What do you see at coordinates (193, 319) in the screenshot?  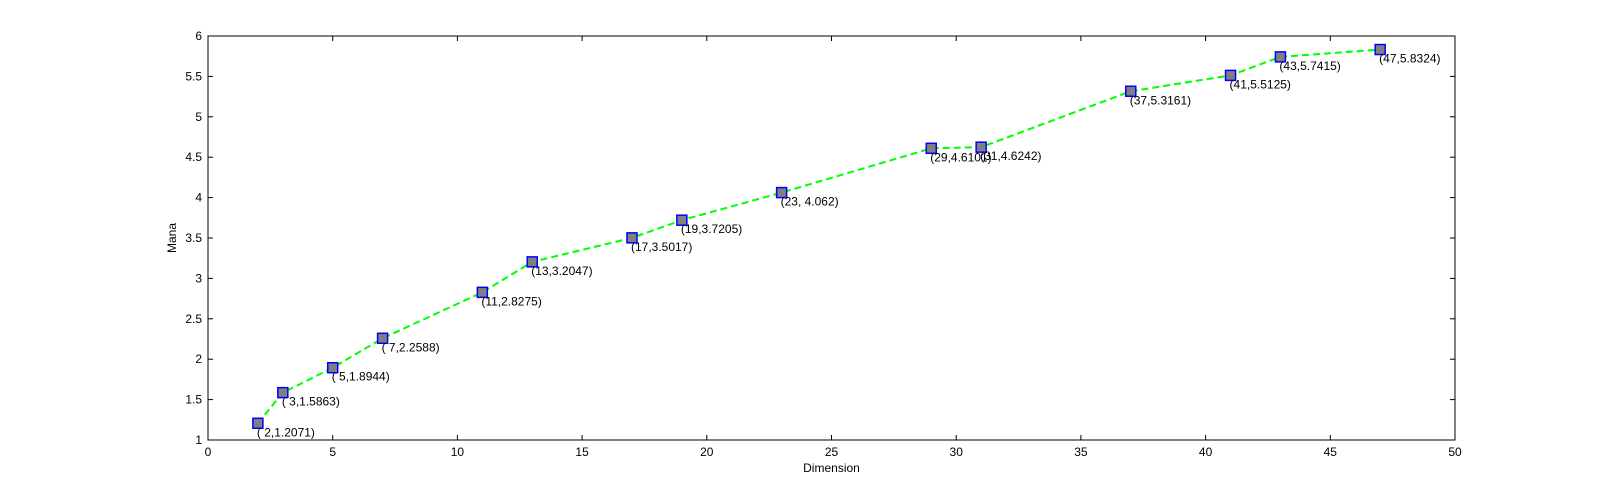 I see `y-tick-label: 2.5` at bounding box center [193, 319].